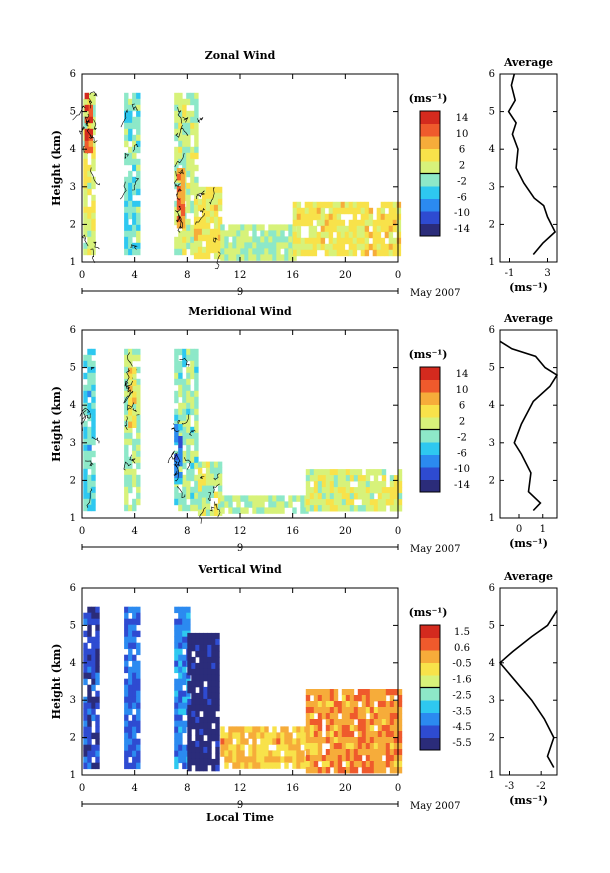  I want to click on y-axis-label: Height (km), so click(56, 168).